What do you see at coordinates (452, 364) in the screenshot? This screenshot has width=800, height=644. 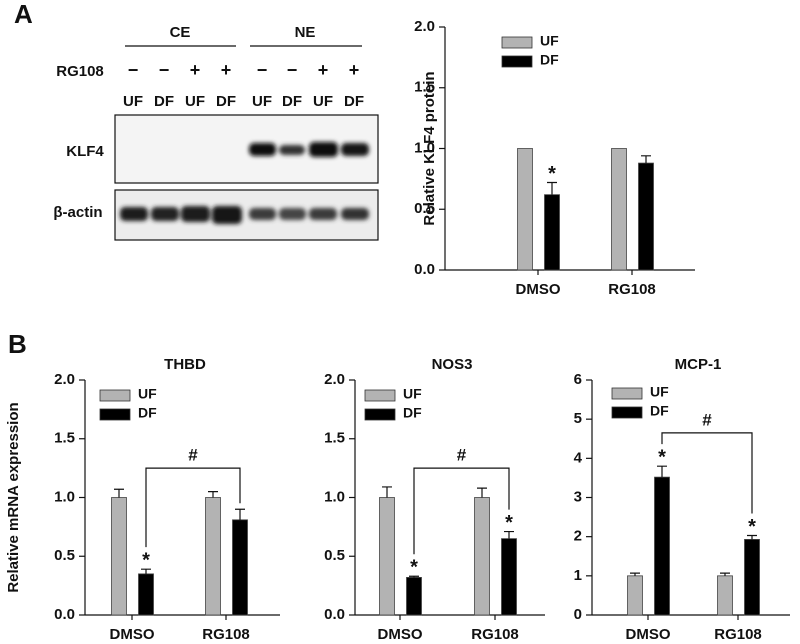 I see `chart-title: NOS3` at bounding box center [452, 364].